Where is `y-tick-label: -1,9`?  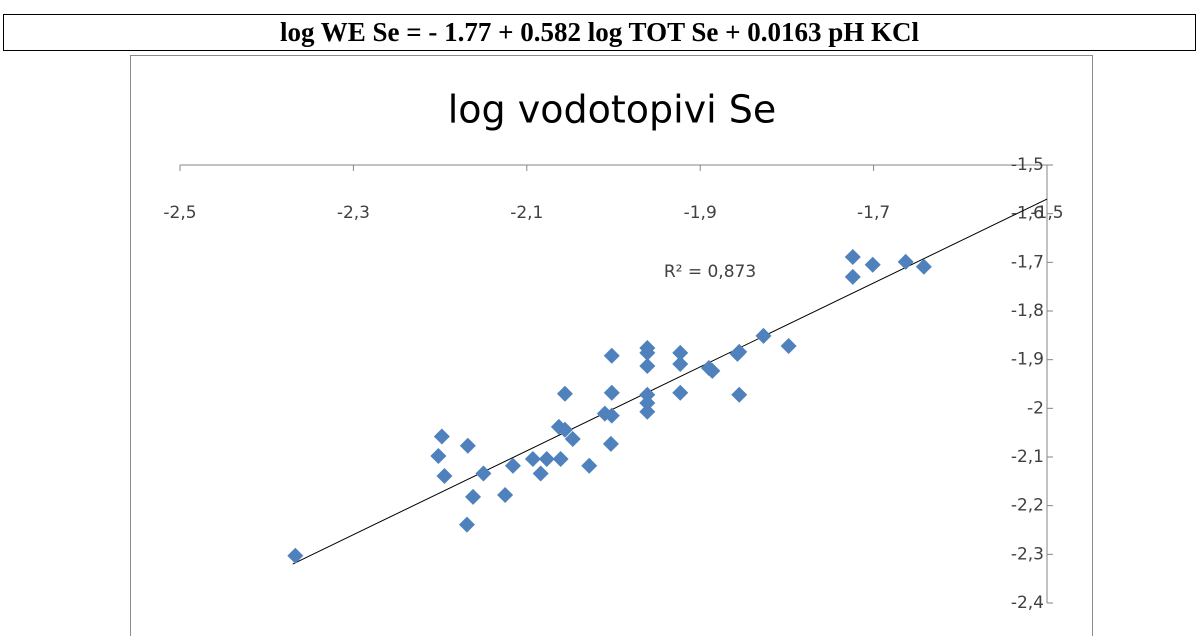
y-tick-label: -1,9 is located at coordinates (1027, 360).